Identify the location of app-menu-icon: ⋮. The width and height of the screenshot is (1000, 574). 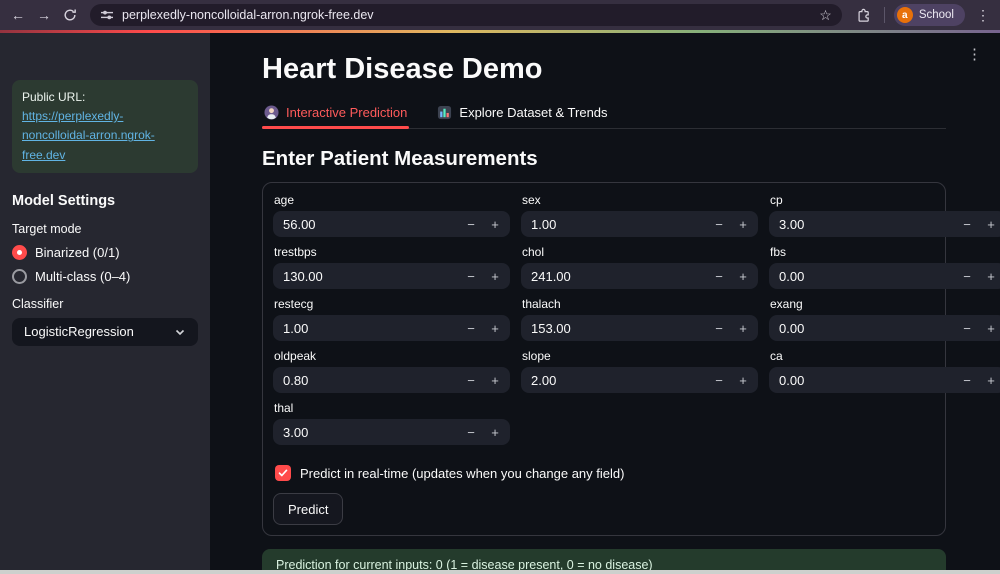
(974, 54).